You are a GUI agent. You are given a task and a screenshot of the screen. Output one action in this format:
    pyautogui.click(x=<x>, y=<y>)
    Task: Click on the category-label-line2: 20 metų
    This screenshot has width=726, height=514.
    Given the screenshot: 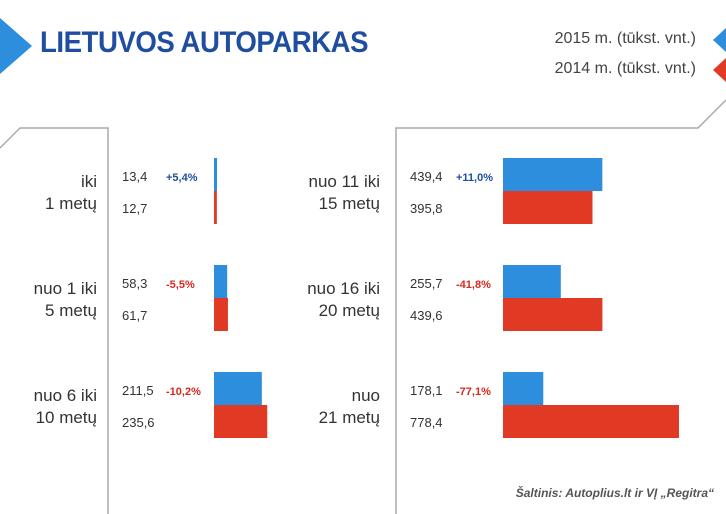 What is the action you would take?
    pyautogui.click(x=349, y=310)
    